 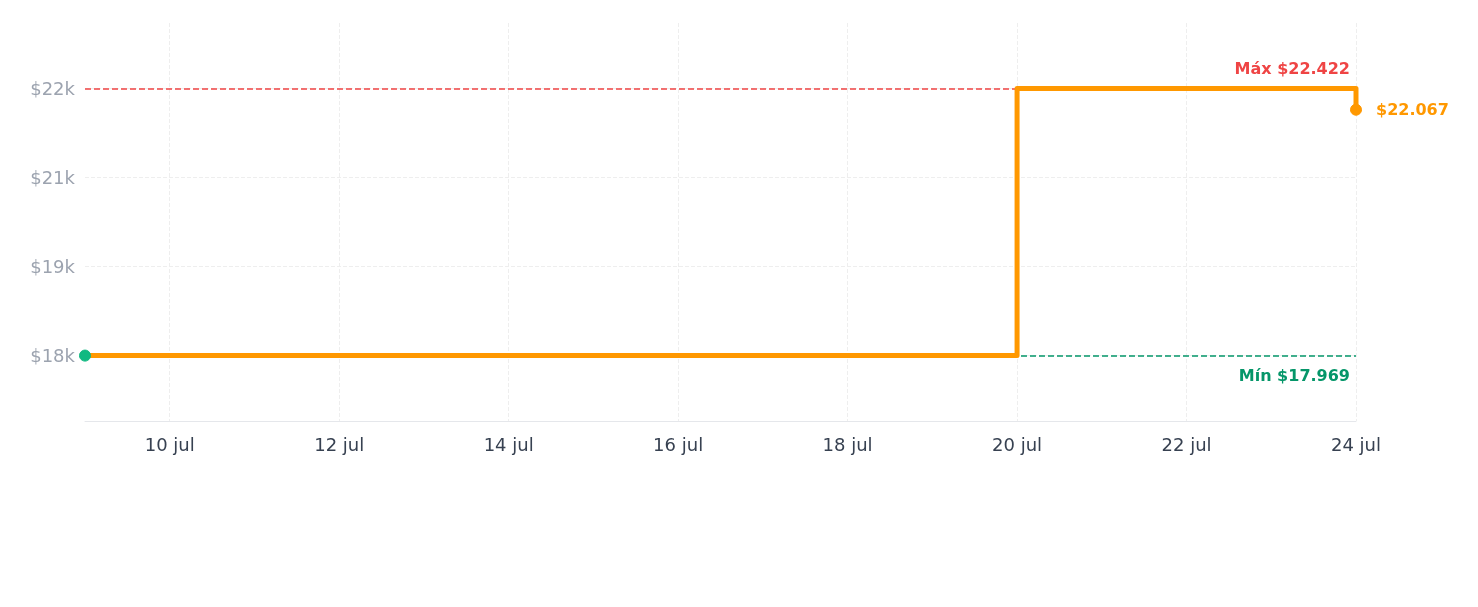 I want to click on ref-line-label: Máx $22.422, so click(x=1292, y=68).